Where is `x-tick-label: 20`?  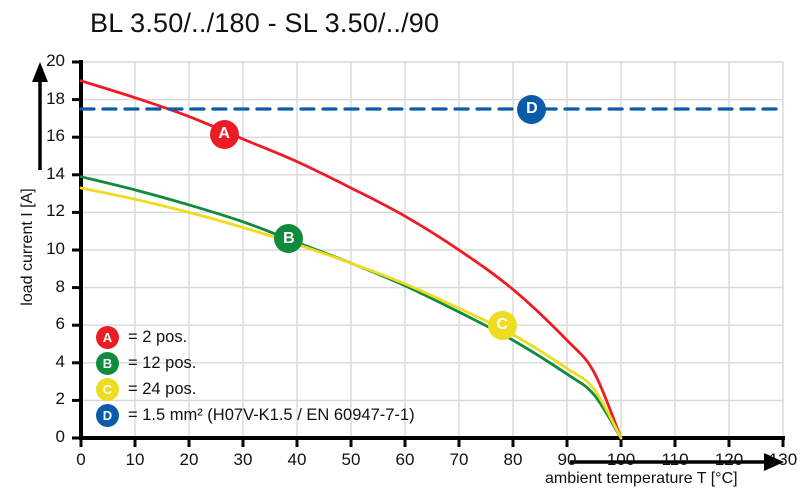 x-tick-label: 20 is located at coordinates (189, 459).